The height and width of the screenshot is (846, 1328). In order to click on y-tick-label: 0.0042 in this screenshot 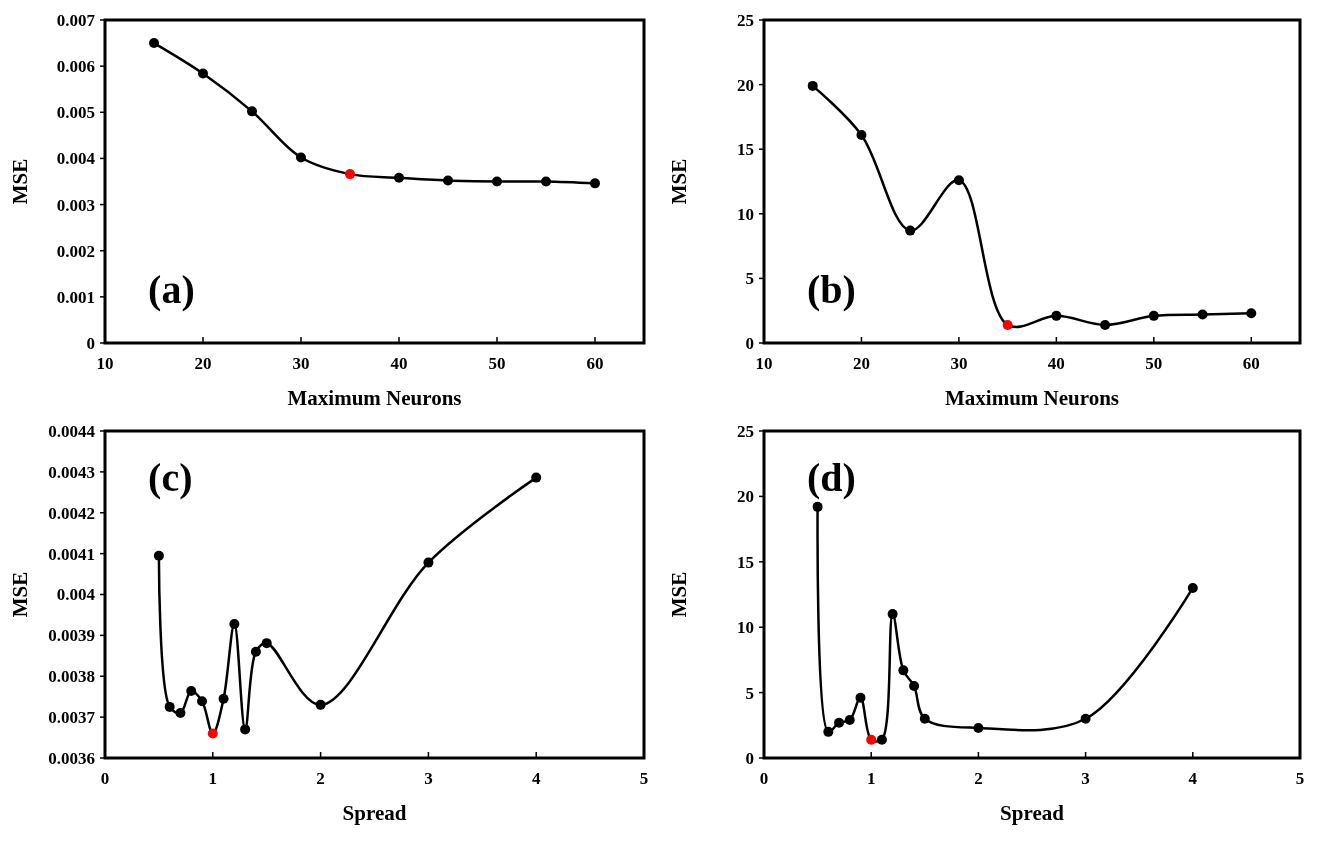, I will do `click(71, 513)`.